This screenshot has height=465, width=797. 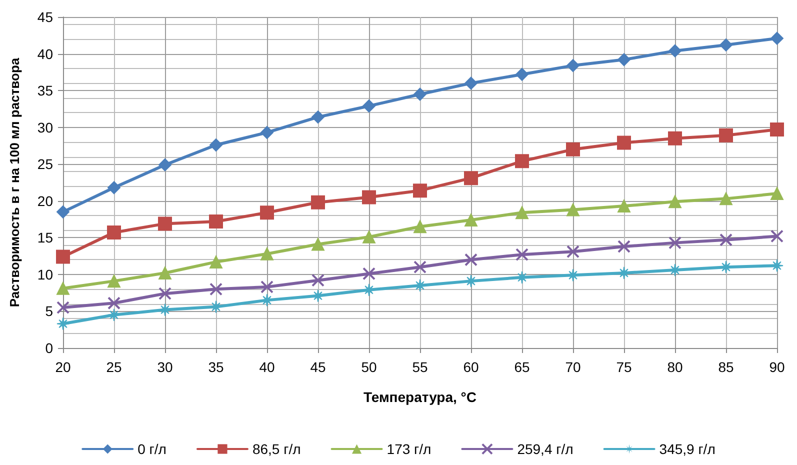 I want to click on y-tick-label: 10, so click(x=45, y=274).